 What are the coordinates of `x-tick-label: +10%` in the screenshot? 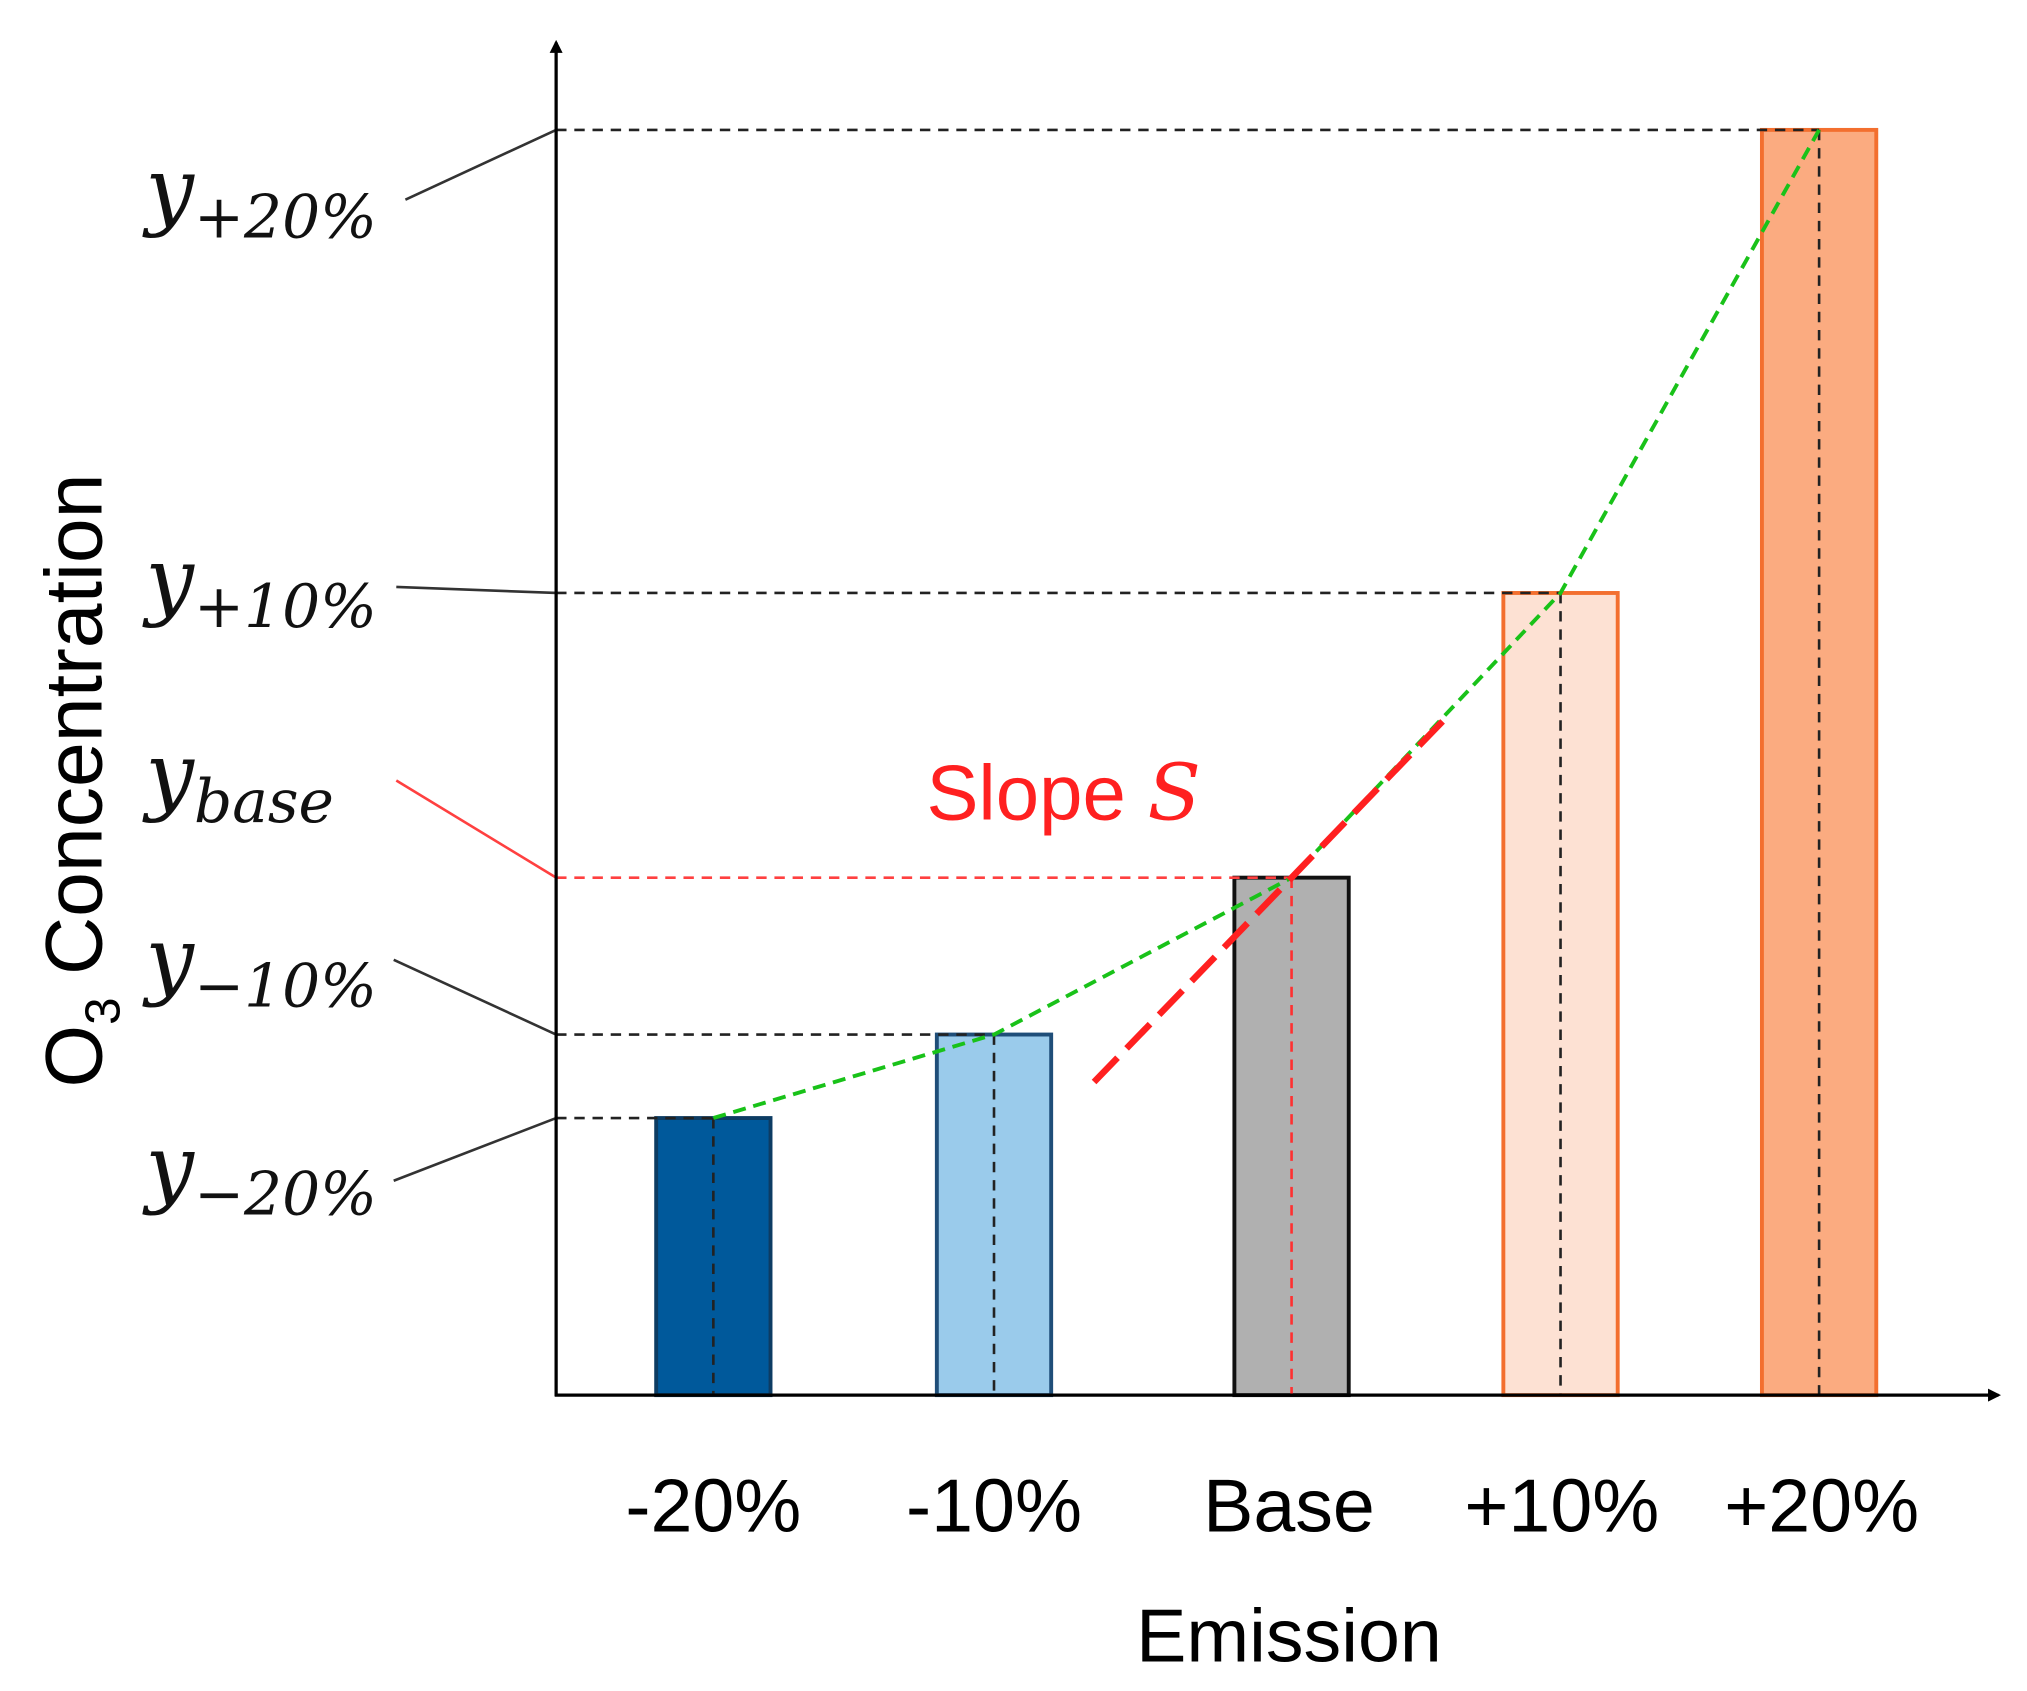 It's located at (1561, 1506).